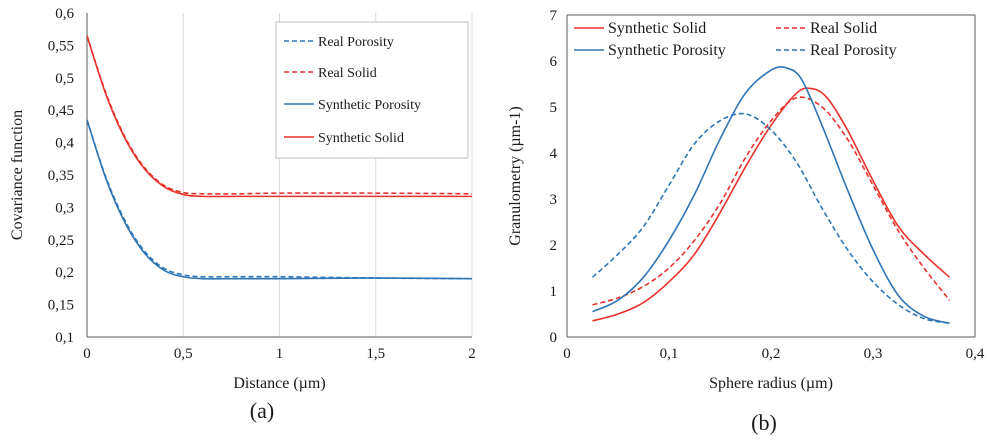 Image resolution: width=987 pixels, height=441 pixels. What do you see at coordinates (554, 62) in the screenshot?
I see `y-tick-label: 6` at bounding box center [554, 62].